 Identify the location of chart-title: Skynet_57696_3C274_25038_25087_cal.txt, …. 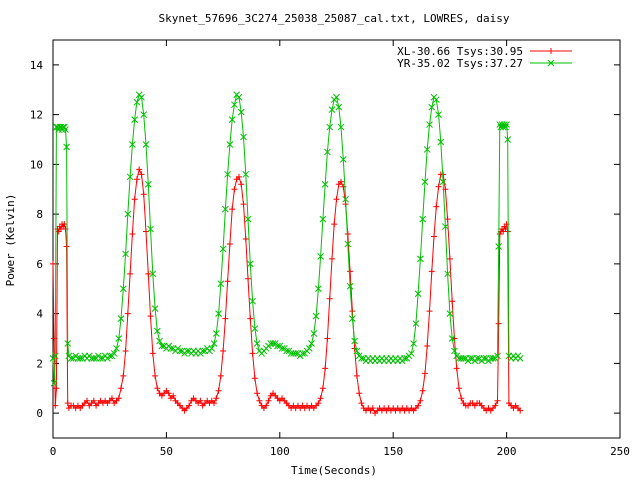
(334, 18).